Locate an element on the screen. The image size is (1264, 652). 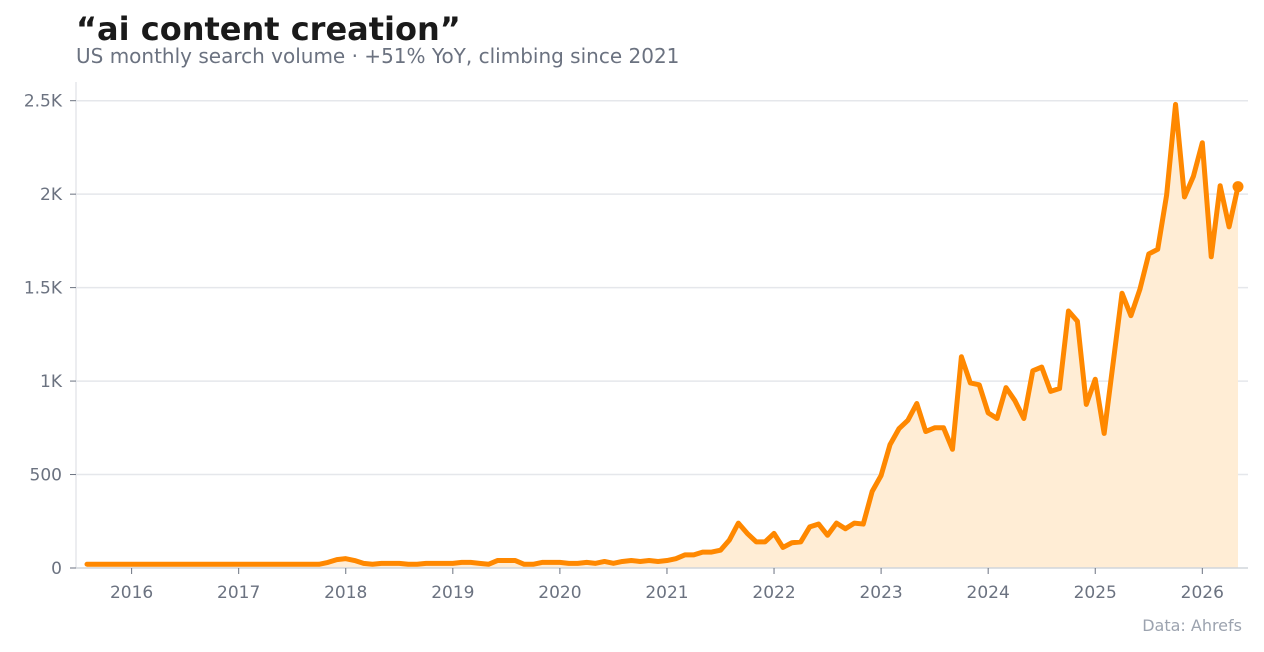
last-point-marker is located at coordinates (1238, 187).